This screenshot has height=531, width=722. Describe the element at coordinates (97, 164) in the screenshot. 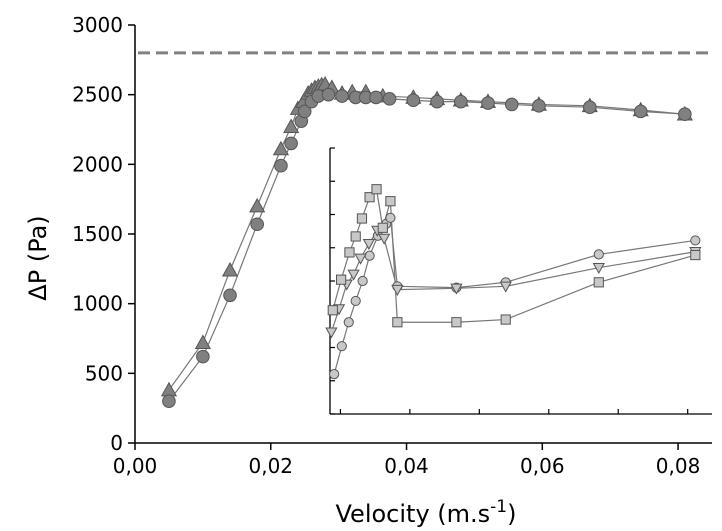

I see `y-tick-label: 2000` at that location.